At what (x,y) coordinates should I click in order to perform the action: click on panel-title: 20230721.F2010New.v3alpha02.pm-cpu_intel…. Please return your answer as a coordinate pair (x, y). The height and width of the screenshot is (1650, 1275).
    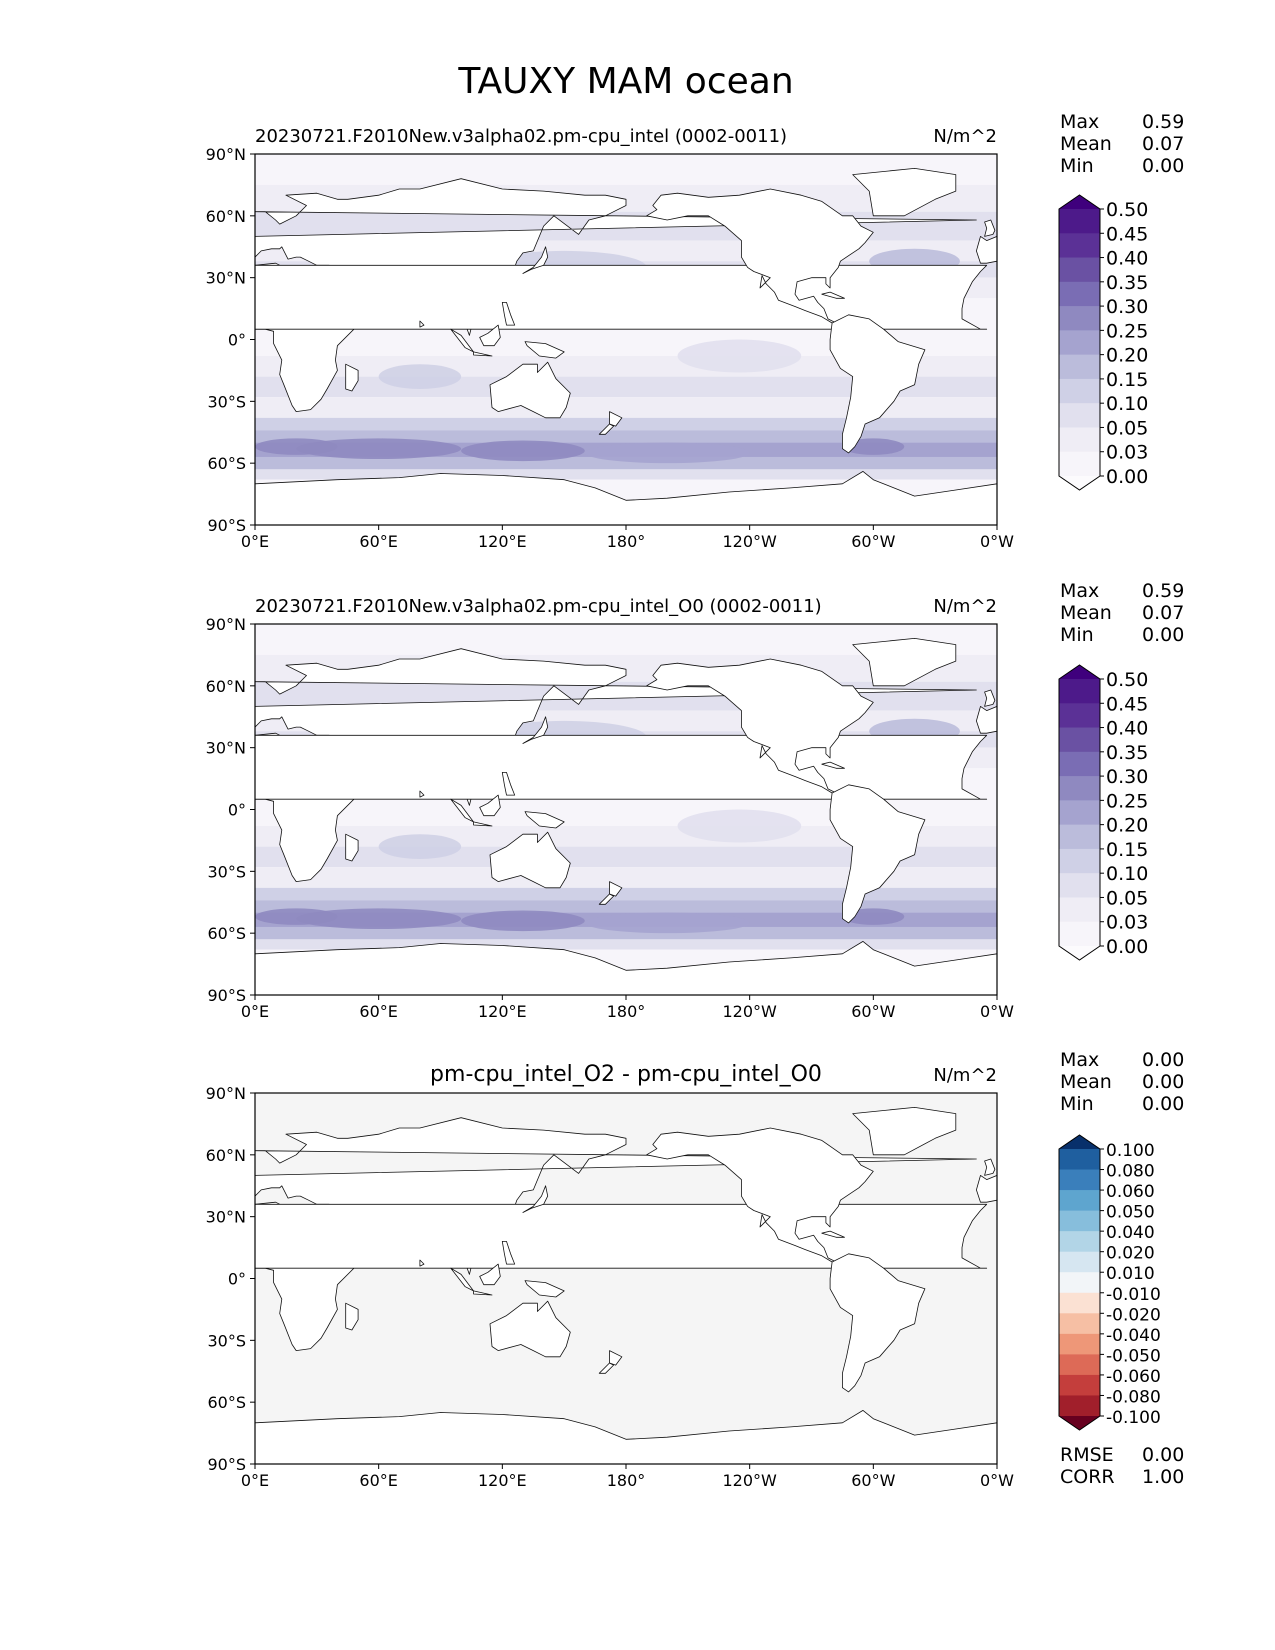
    Looking at the image, I should click on (521, 136).